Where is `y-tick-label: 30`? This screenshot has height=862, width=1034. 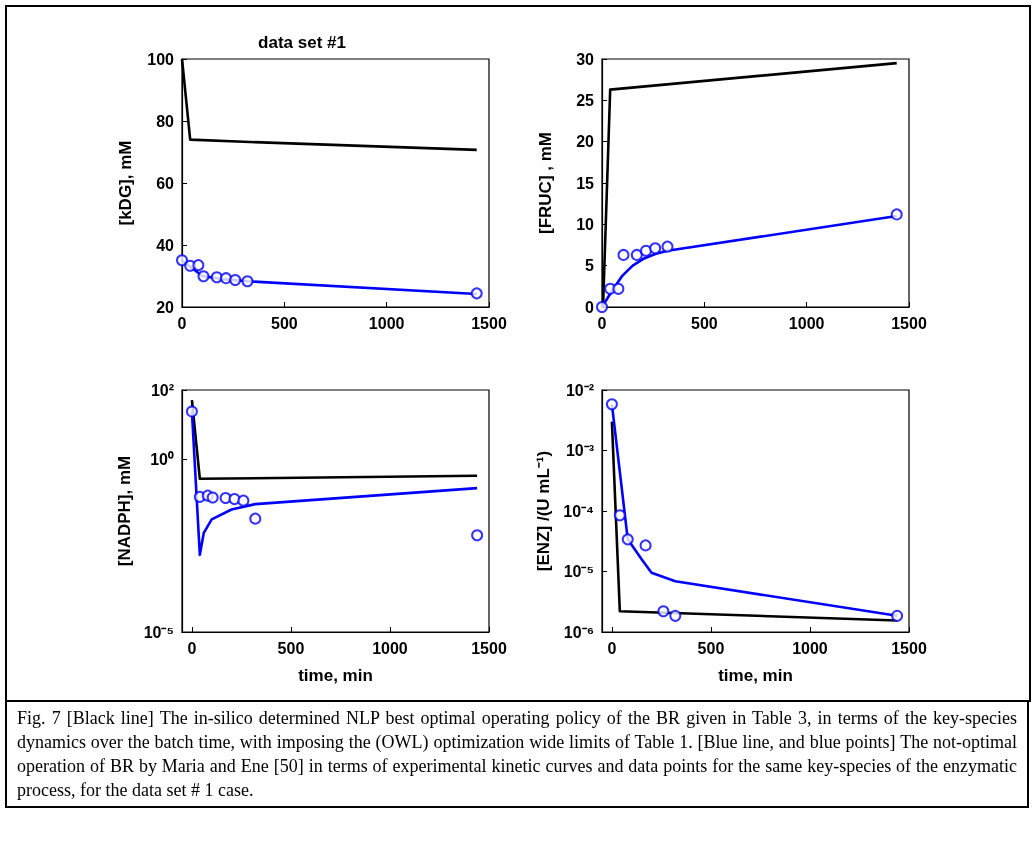
y-tick-label: 30 is located at coordinates (585, 59).